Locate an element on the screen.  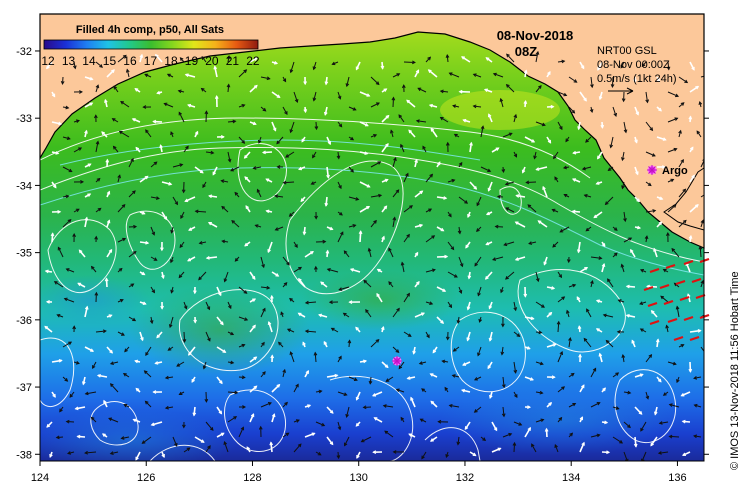
colorbar-tick-label: 21 is located at coordinates (233, 61).